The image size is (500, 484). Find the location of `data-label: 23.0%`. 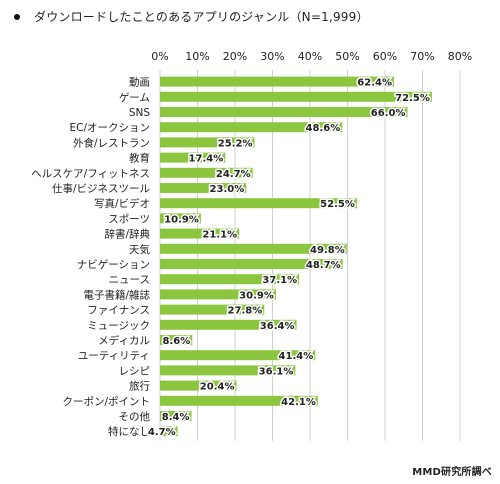

data-label: 23.0% is located at coordinates (227, 189).